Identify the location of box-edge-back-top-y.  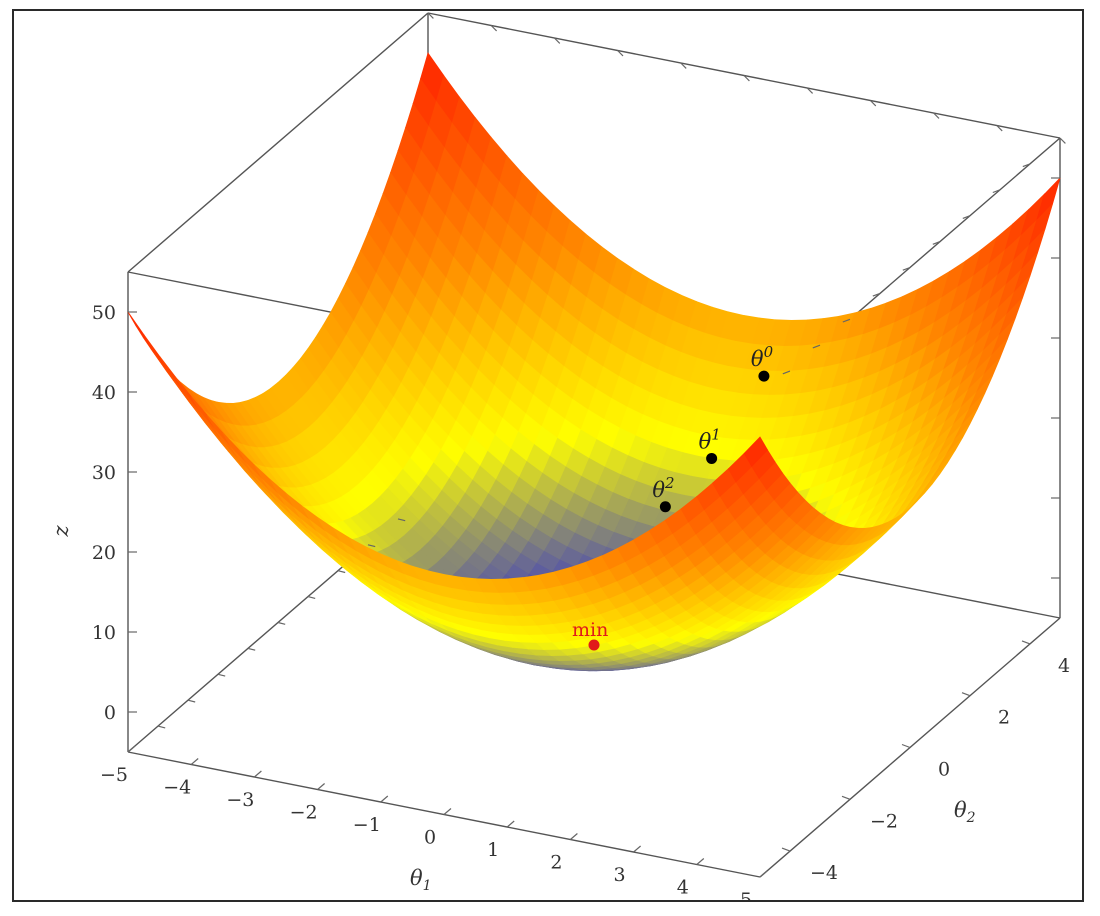
(278, 142).